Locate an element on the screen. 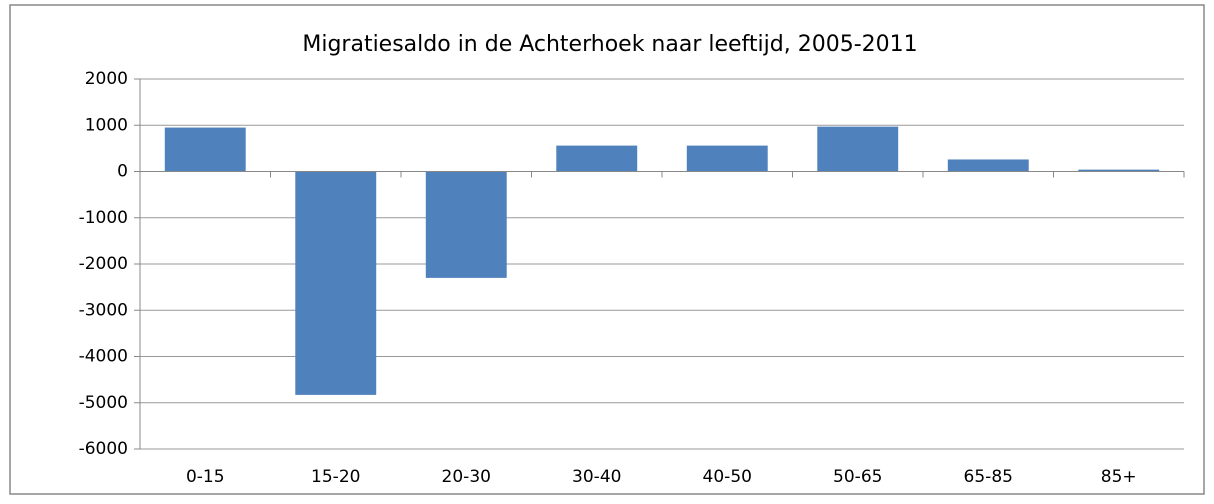 The image size is (1214, 504). x-tick-label: 40-50 is located at coordinates (727, 477).